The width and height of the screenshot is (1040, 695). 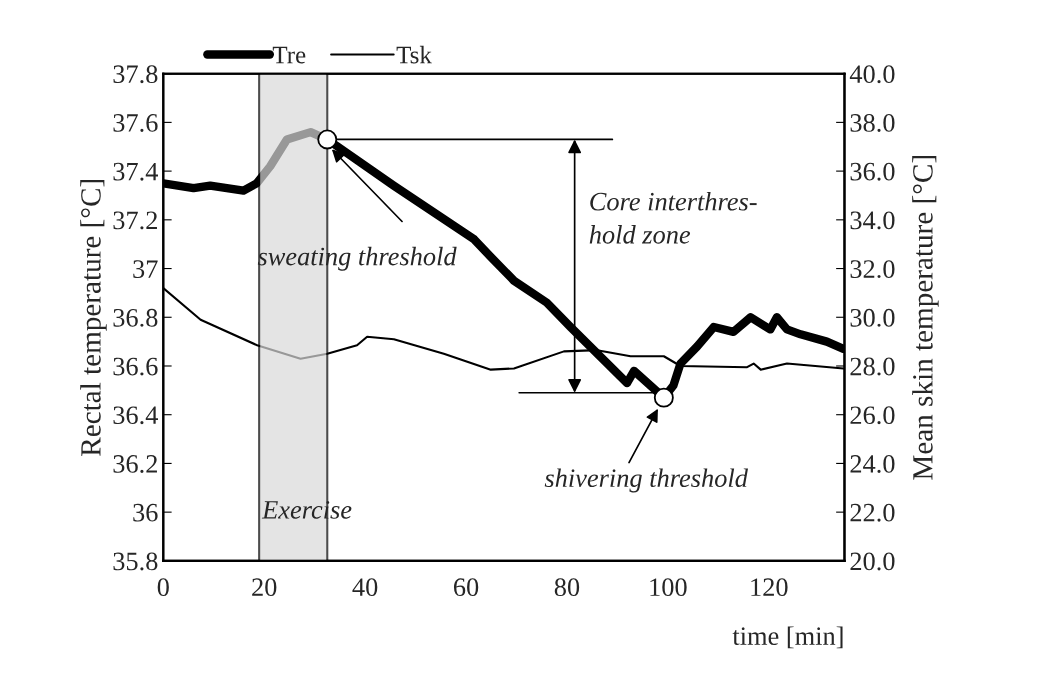 What do you see at coordinates (264, 587) in the screenshot?
I see `x-tick-label: 20` at bounding box center [264, 587].